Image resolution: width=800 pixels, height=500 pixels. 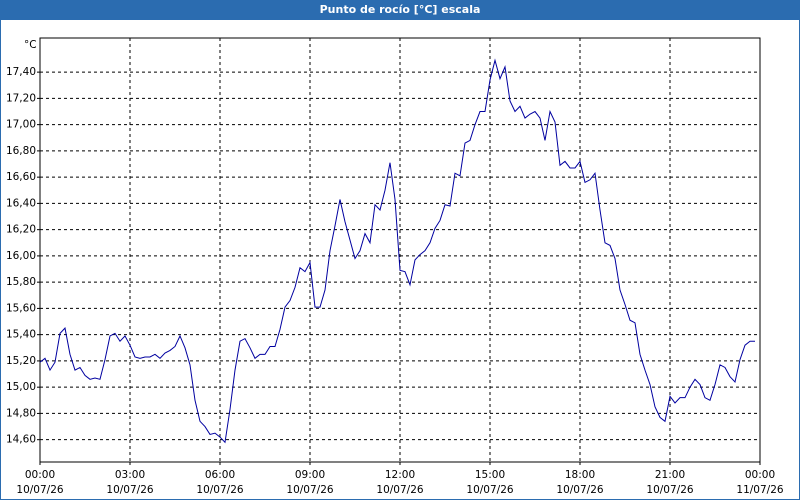 I want to click on y-tick-label: 15,00, so click(x=21, y=387).